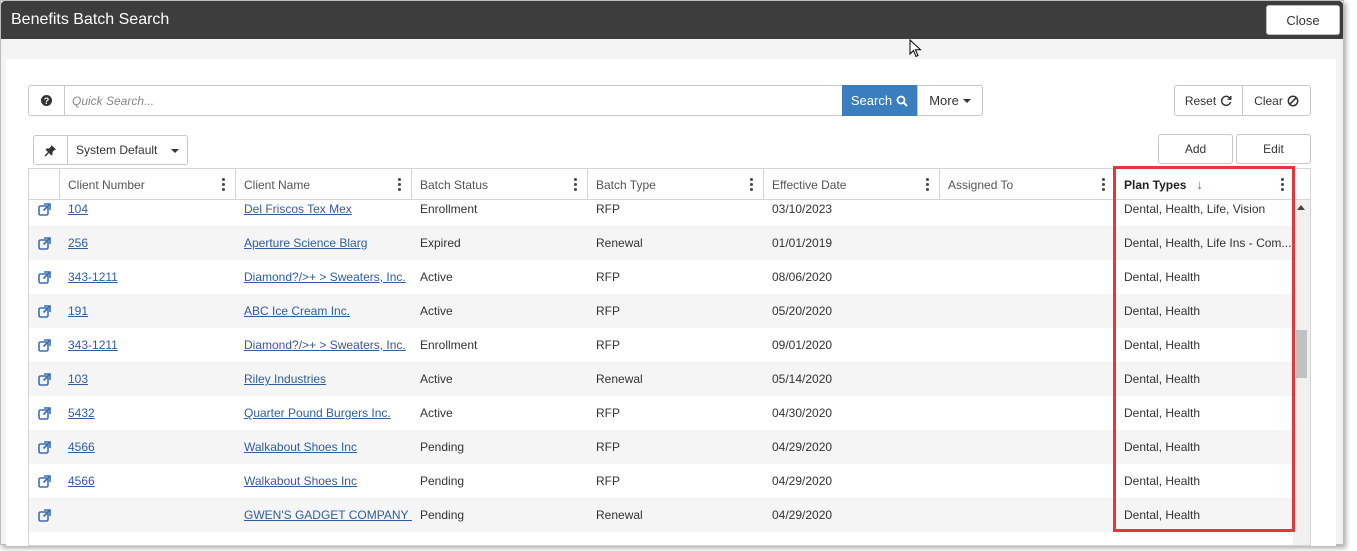 This screenshot has width=1357, height=551. What do you see at coordinates (298, 209) in the screenshot?
I see `cell-client-name-link: Del Friscos Tex Mex` at bounding box center [298, 209].